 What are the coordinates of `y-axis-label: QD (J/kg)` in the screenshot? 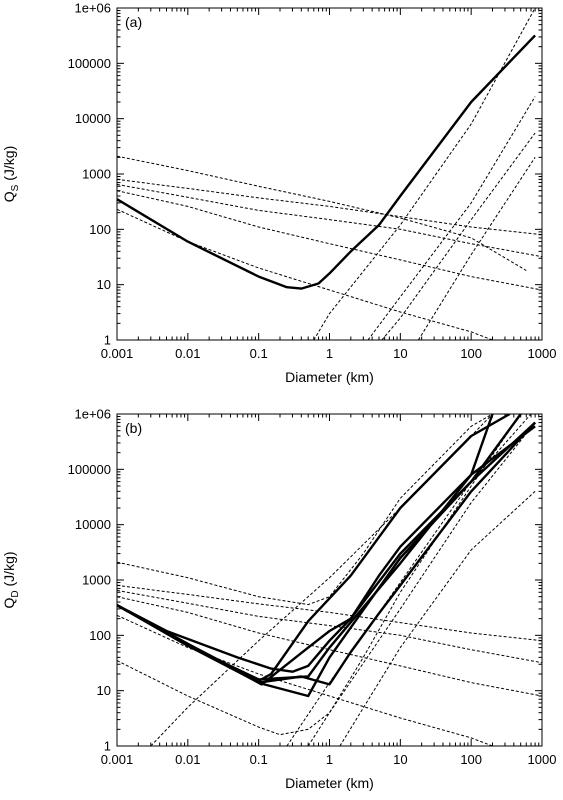 It's located at (11, 579).